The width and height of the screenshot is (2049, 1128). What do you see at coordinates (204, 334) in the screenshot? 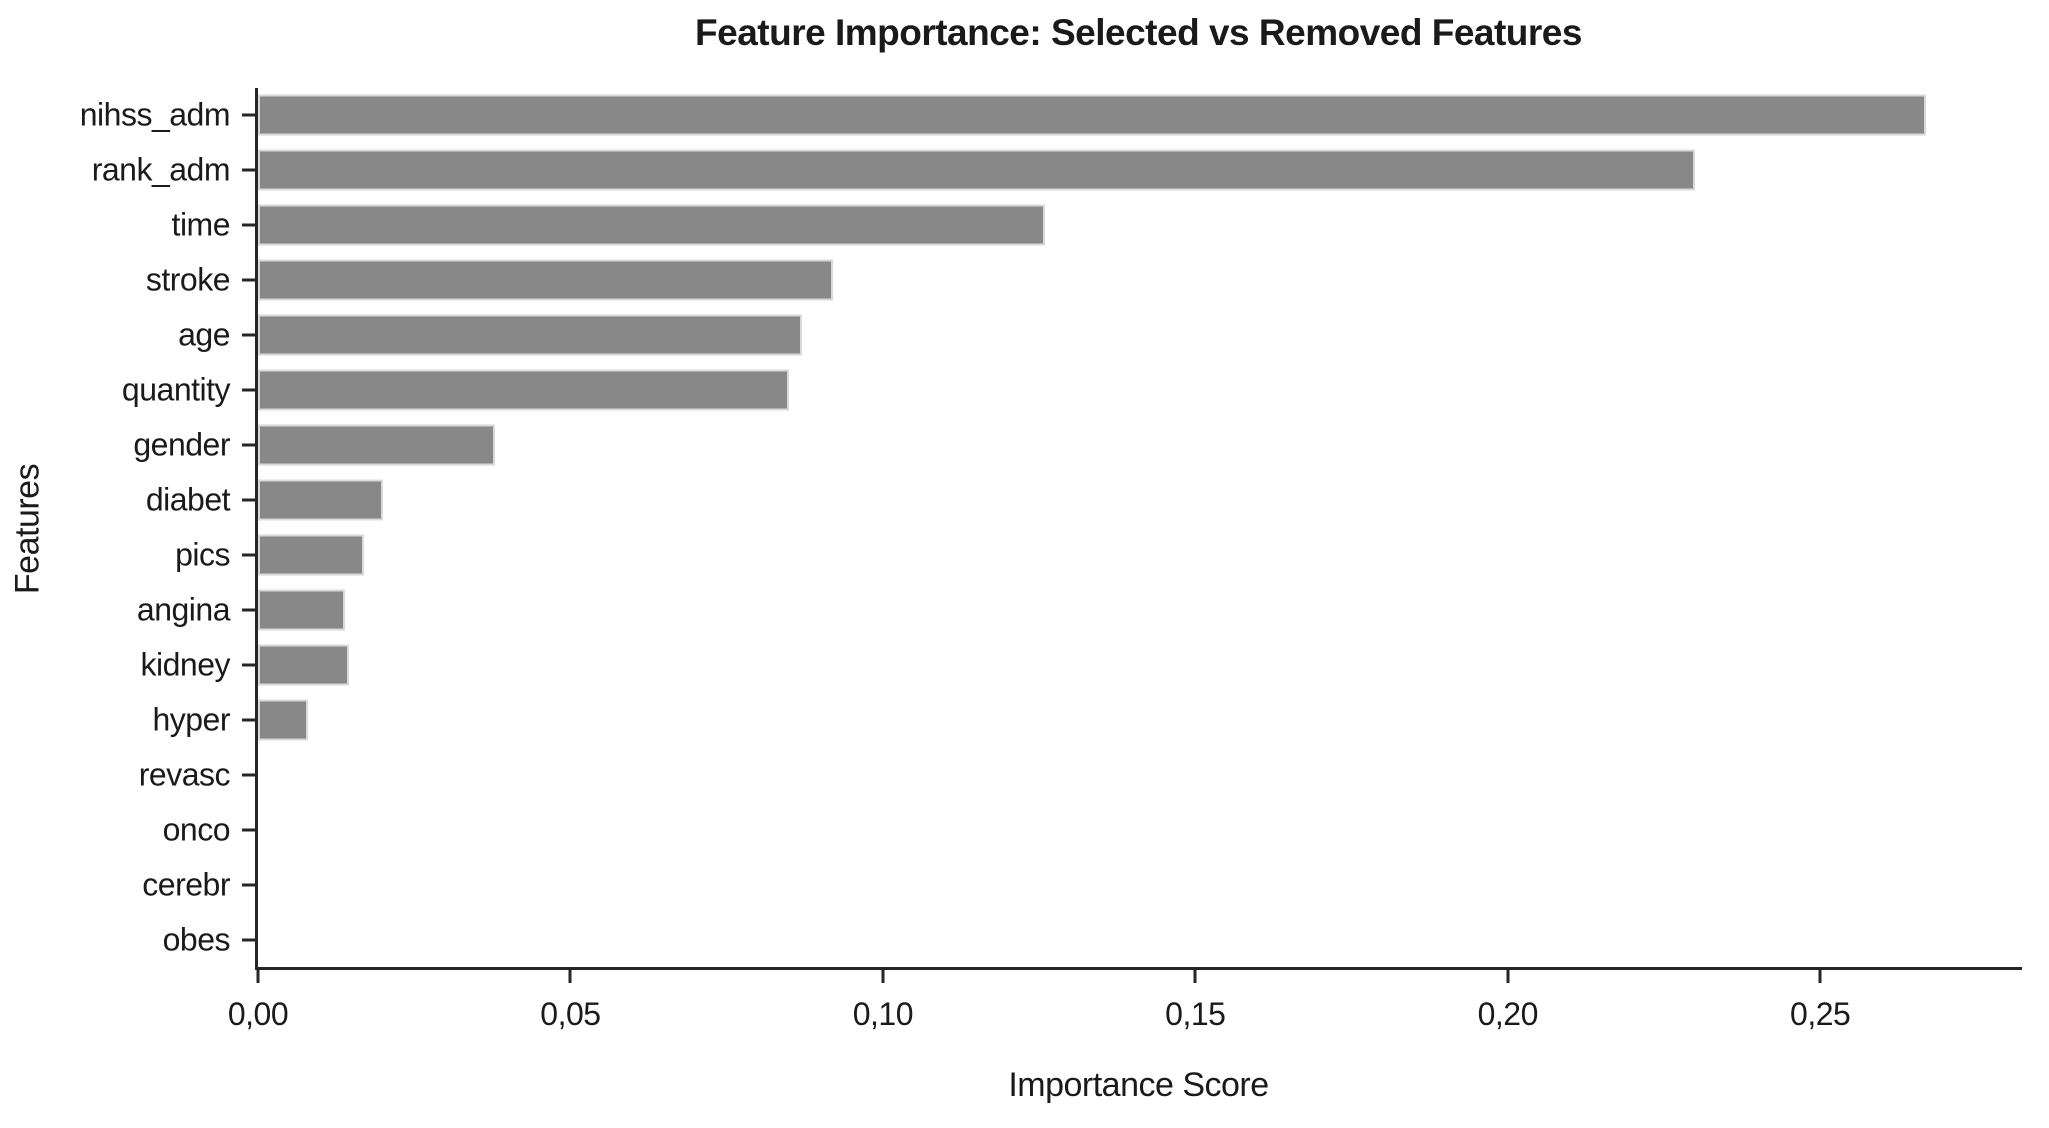
I see `y-tick-label: age` at bounding box center [204, 334].